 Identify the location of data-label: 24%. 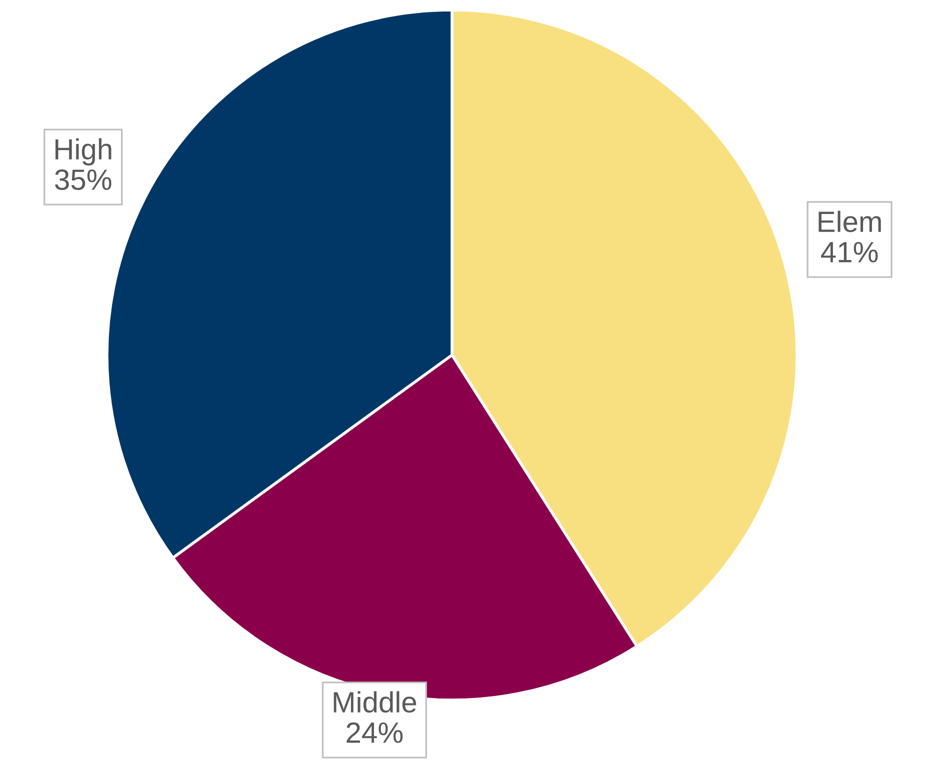
(374, 732).